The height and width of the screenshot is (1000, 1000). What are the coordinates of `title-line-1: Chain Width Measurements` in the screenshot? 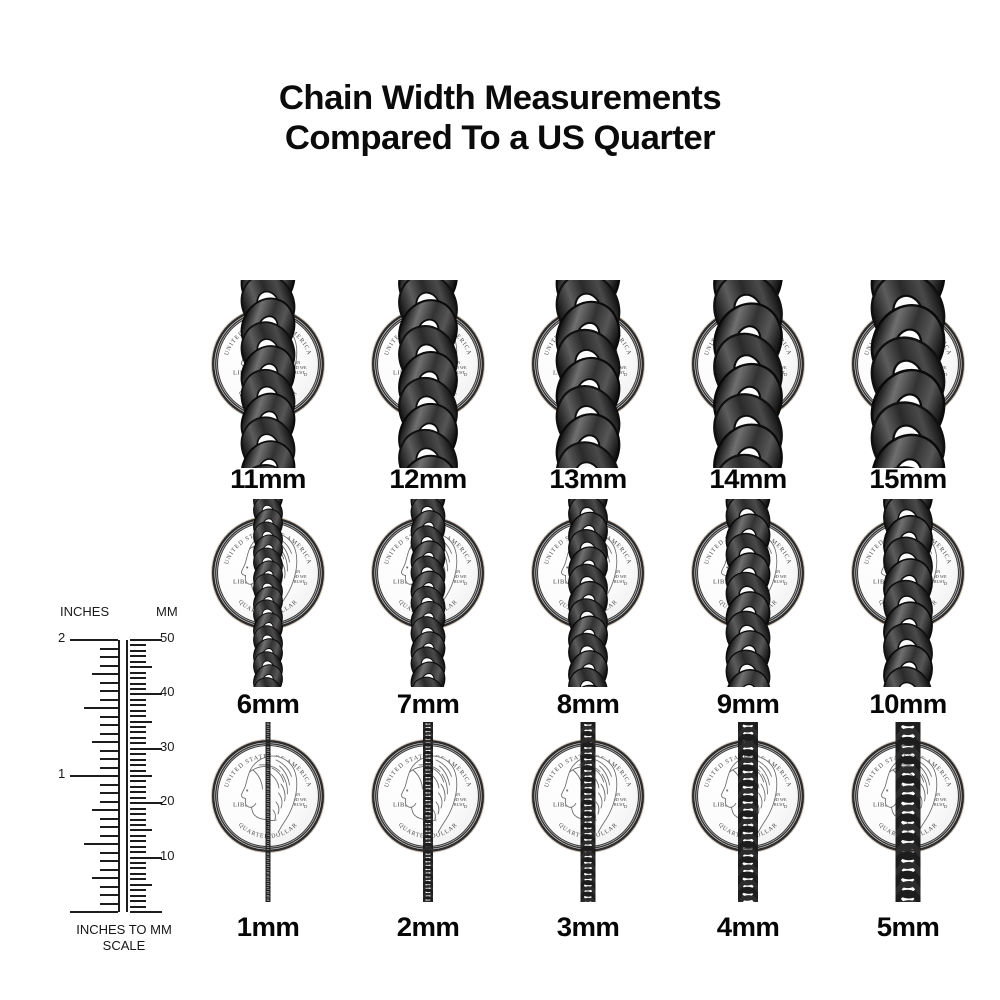 It's located at (500, 98).